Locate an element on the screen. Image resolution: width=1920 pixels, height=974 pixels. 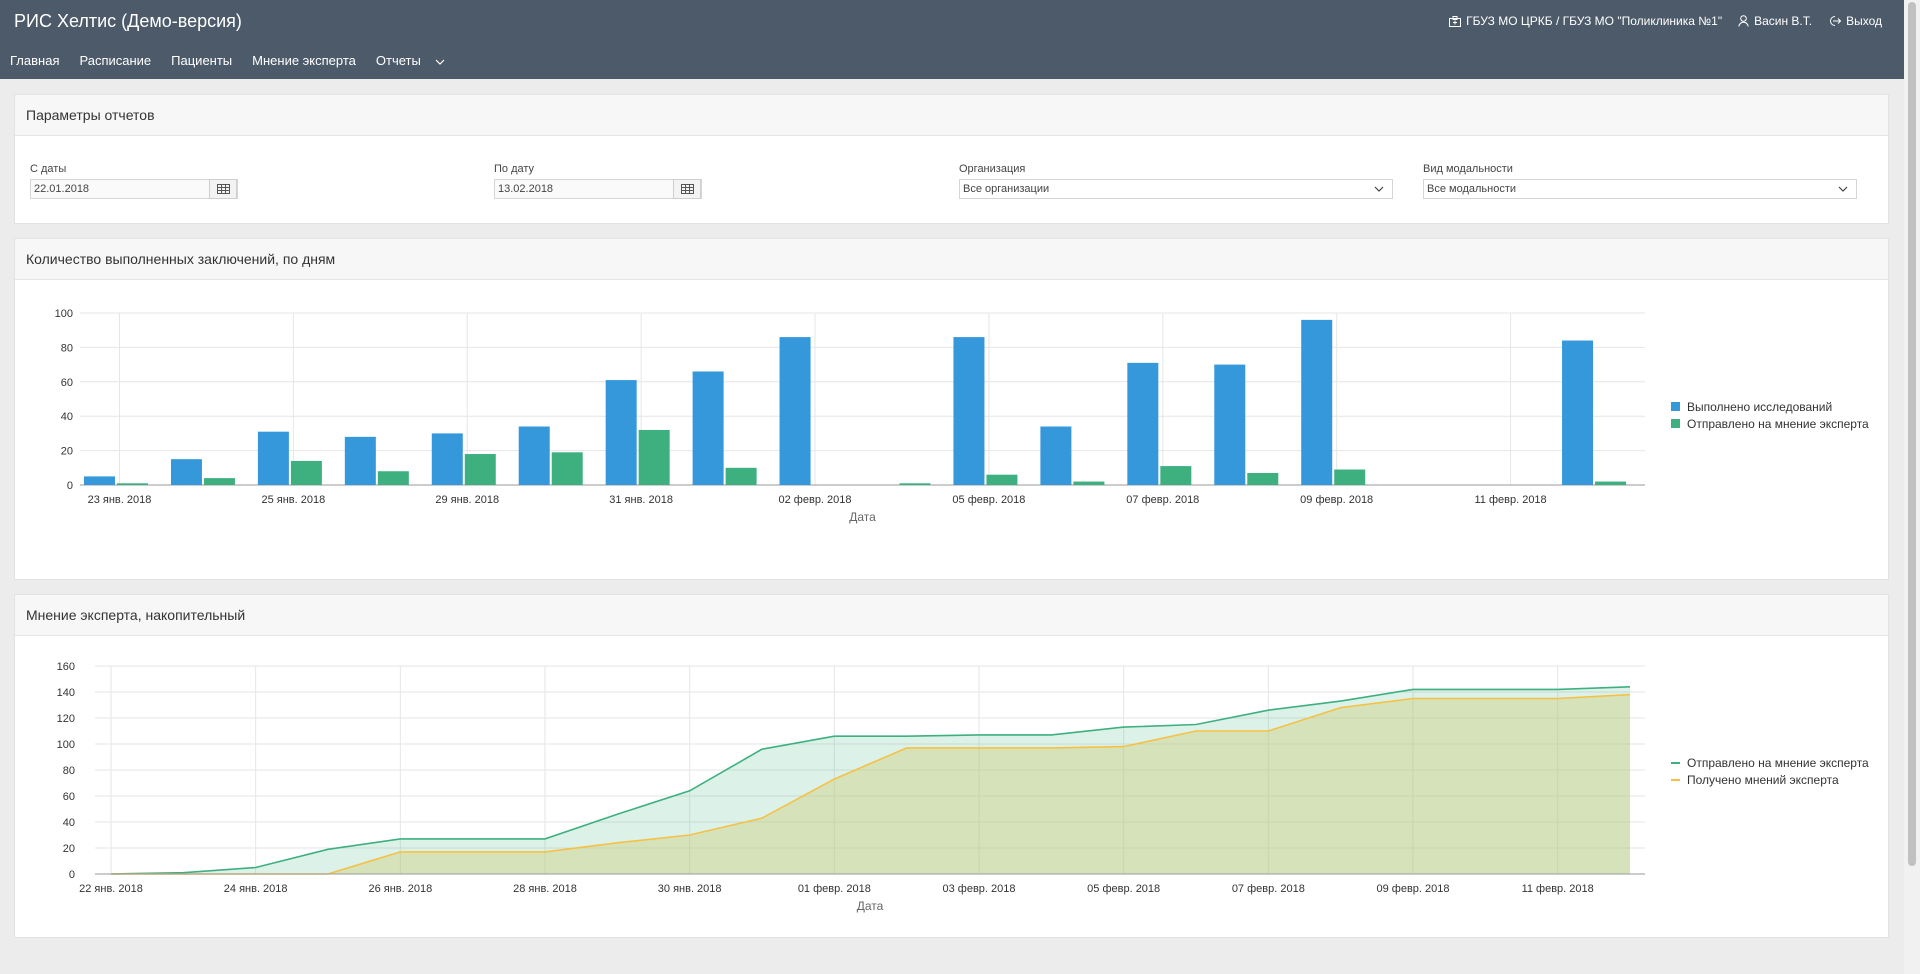
y-tick-label: 160 is located at coordinates (66, 667).